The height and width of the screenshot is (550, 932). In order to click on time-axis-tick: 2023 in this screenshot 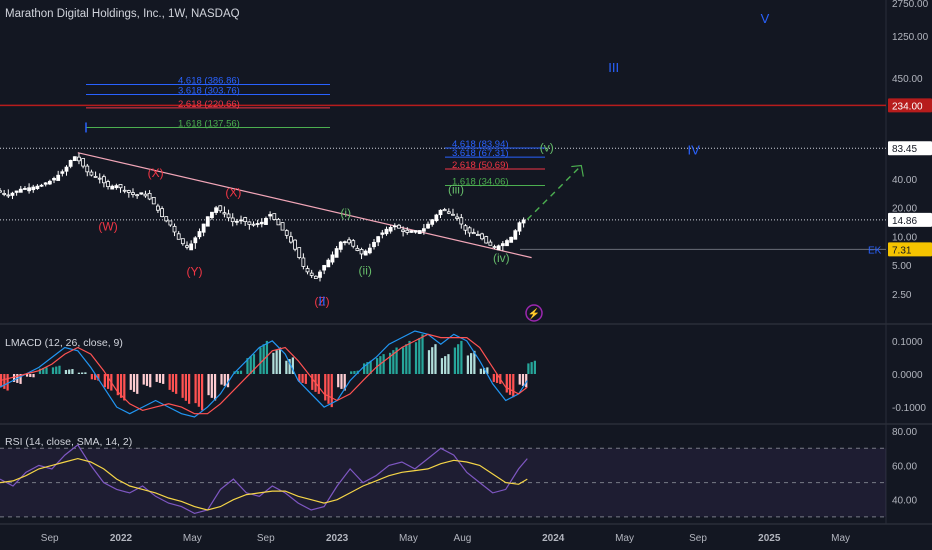, I will do `click(337, 538)`.